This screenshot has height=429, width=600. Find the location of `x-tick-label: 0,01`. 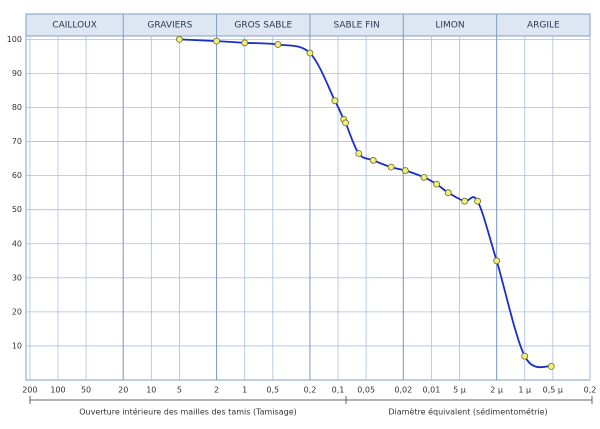

x-tick-label: 0,01 is located at coordinates (431, 390).